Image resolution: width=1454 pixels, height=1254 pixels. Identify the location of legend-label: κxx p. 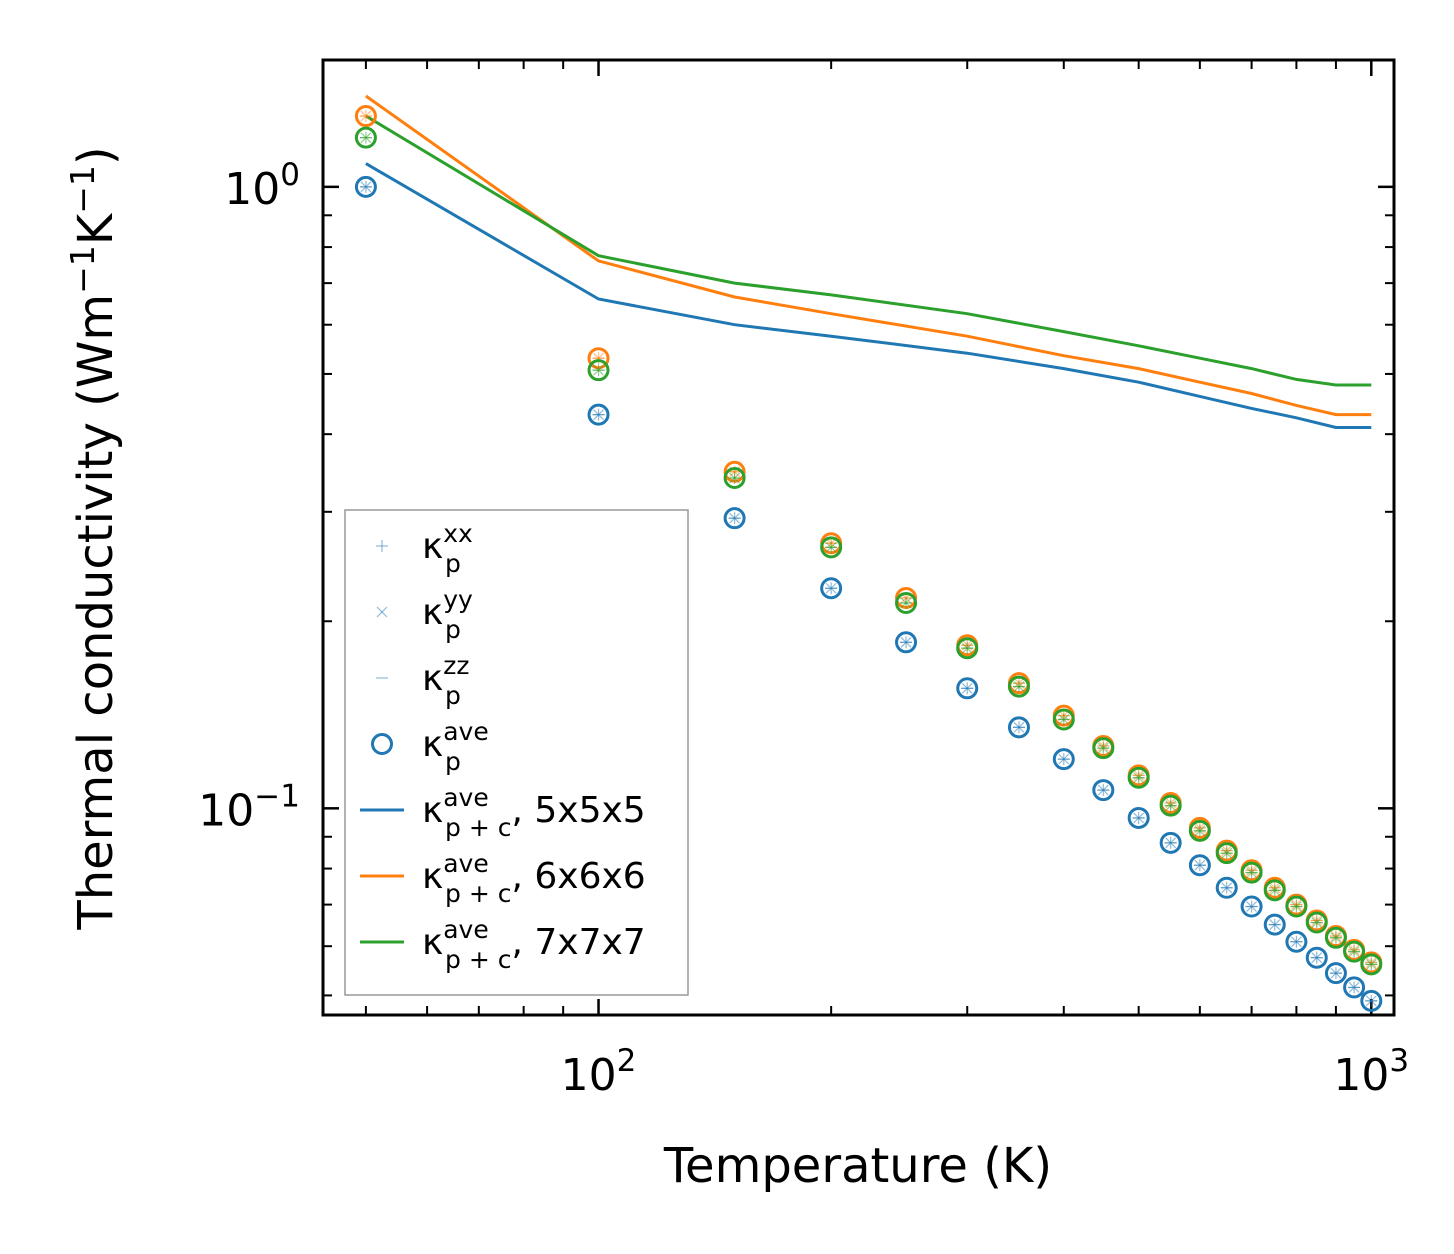
(447, 548).